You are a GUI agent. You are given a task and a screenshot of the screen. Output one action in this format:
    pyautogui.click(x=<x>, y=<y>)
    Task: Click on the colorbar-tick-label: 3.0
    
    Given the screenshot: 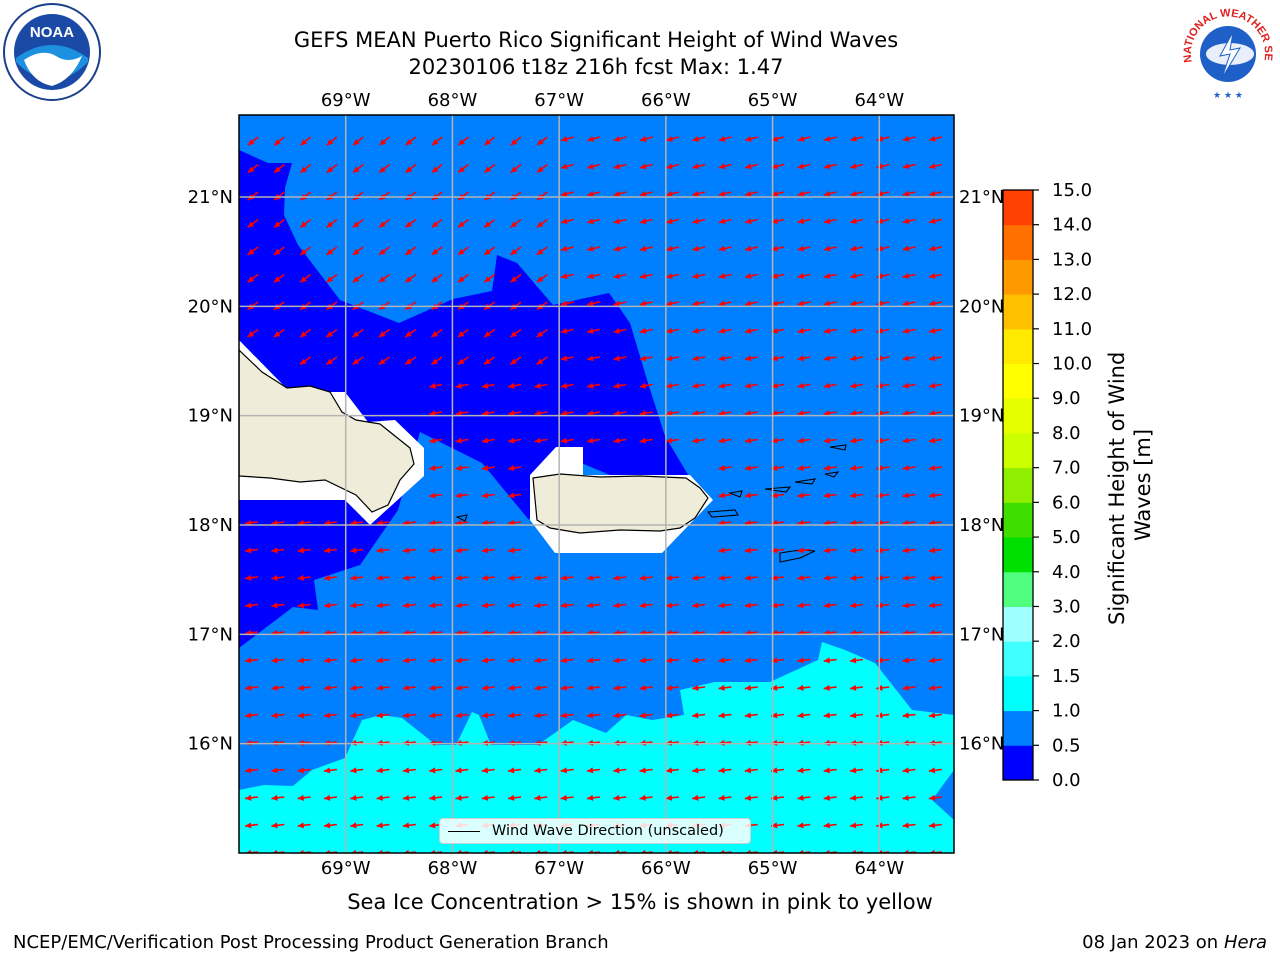 What is the action you would take?
    pyautogui.click(x=1066, y=606)
    